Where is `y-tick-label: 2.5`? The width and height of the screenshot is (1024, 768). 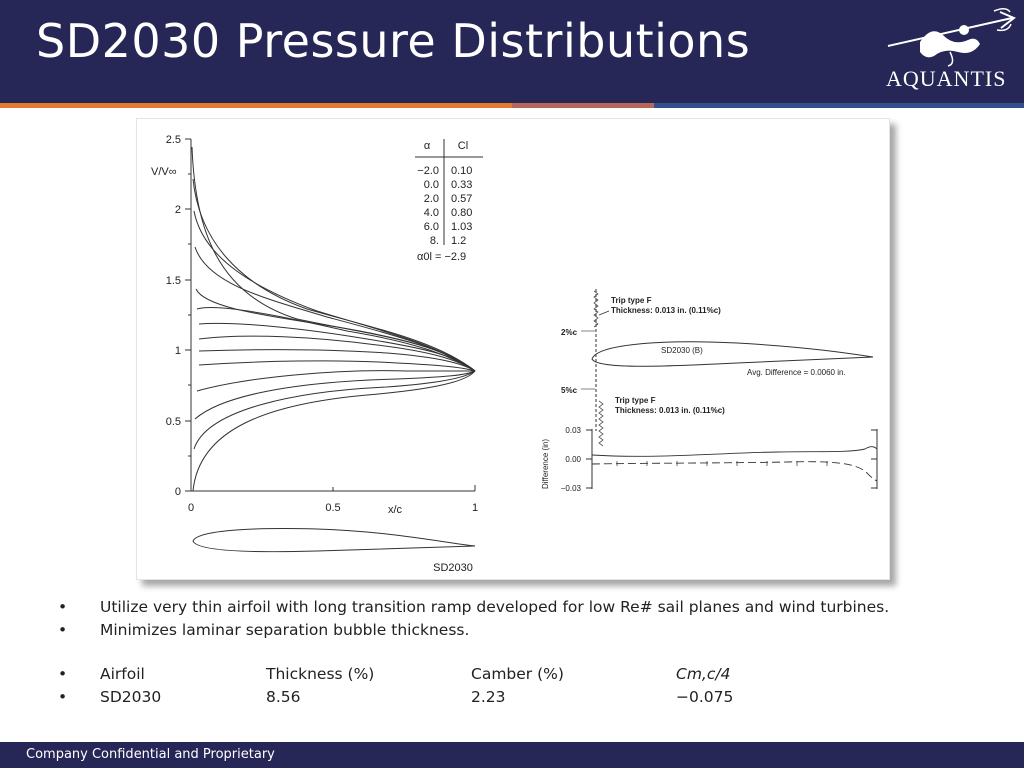
y-tick-label: 2.5 is located at coordinates (173, 140).